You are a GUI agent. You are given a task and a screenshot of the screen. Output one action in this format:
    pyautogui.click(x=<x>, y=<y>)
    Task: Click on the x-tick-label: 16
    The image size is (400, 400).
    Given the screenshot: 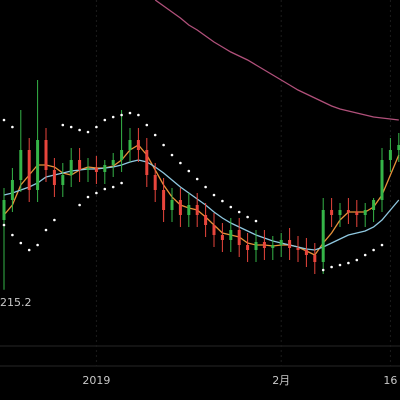 What is the action you would take?
    pyautogui.click(x=390, y=380)
    